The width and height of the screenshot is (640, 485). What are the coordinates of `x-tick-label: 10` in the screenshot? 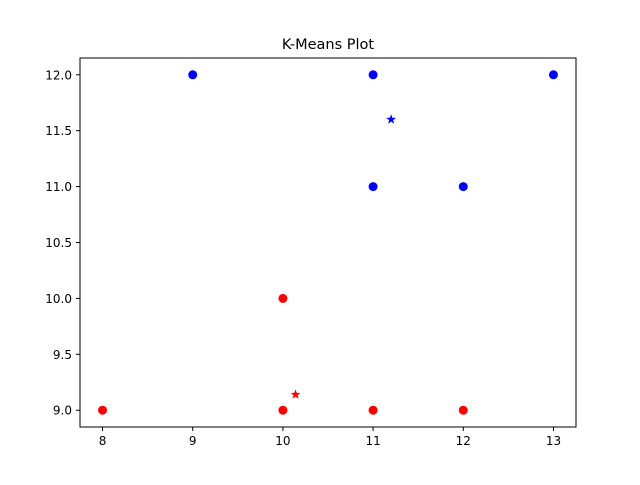 It's located at (282, 441).